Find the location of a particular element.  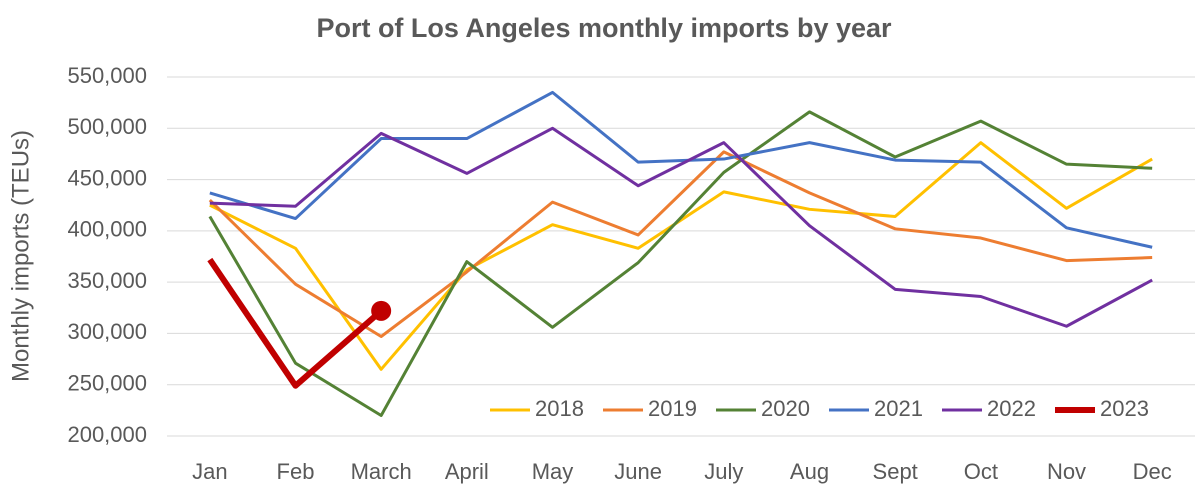

series-line is located at coordinates (295, 323).